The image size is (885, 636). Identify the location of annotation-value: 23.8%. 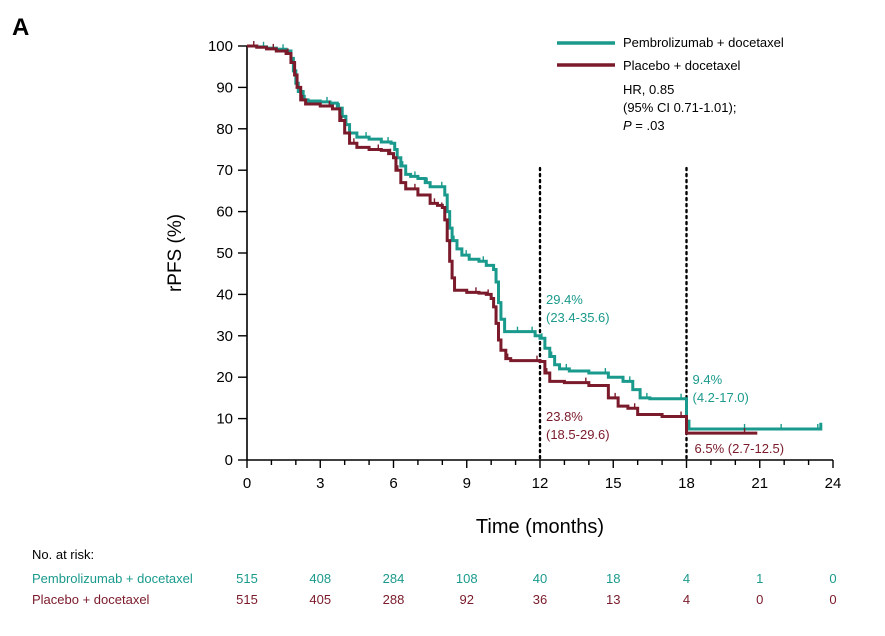
(564, 416).